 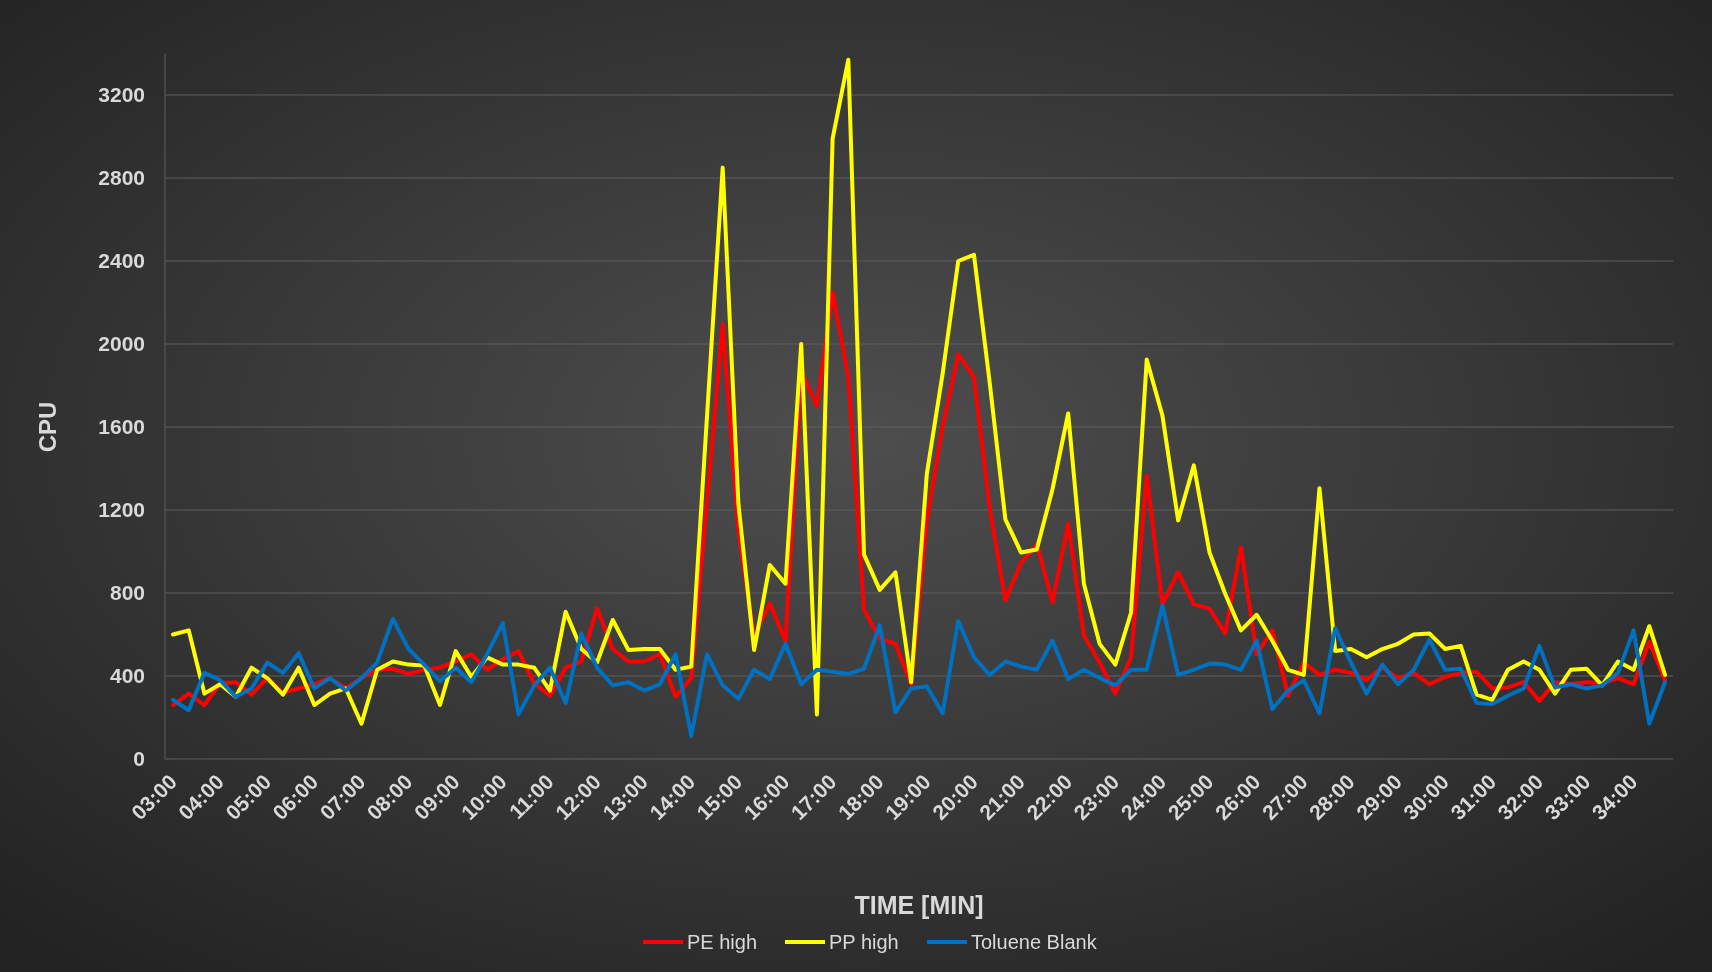 I want to click on legend-label: Toluene Blank, so click(x=1034, y=942).